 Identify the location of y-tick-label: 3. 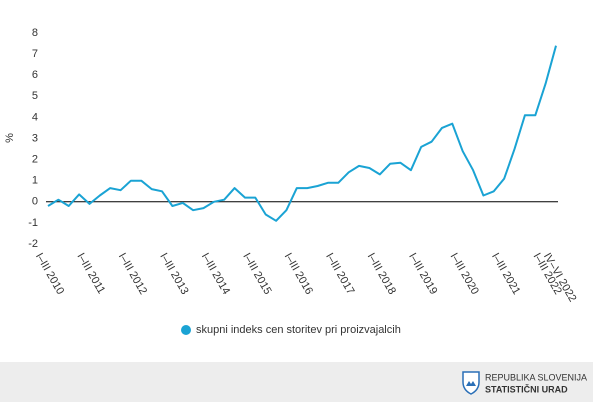
(35, 138).